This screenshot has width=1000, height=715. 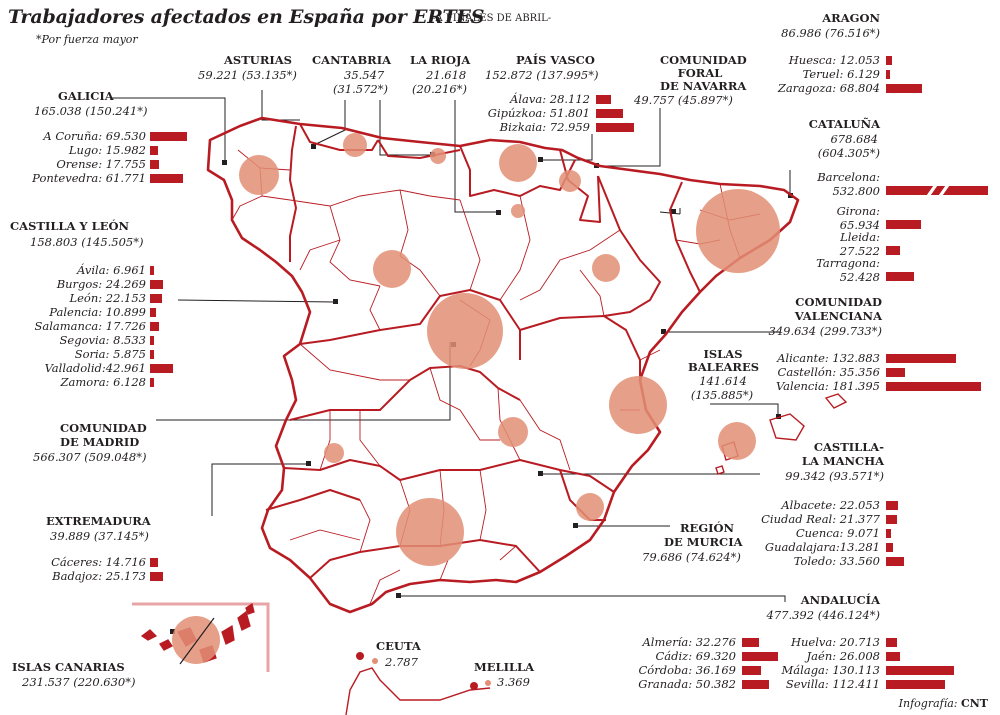 I want to click on castilla-mancha-name-2: LA MANCHA, so click(x=842, y=461).